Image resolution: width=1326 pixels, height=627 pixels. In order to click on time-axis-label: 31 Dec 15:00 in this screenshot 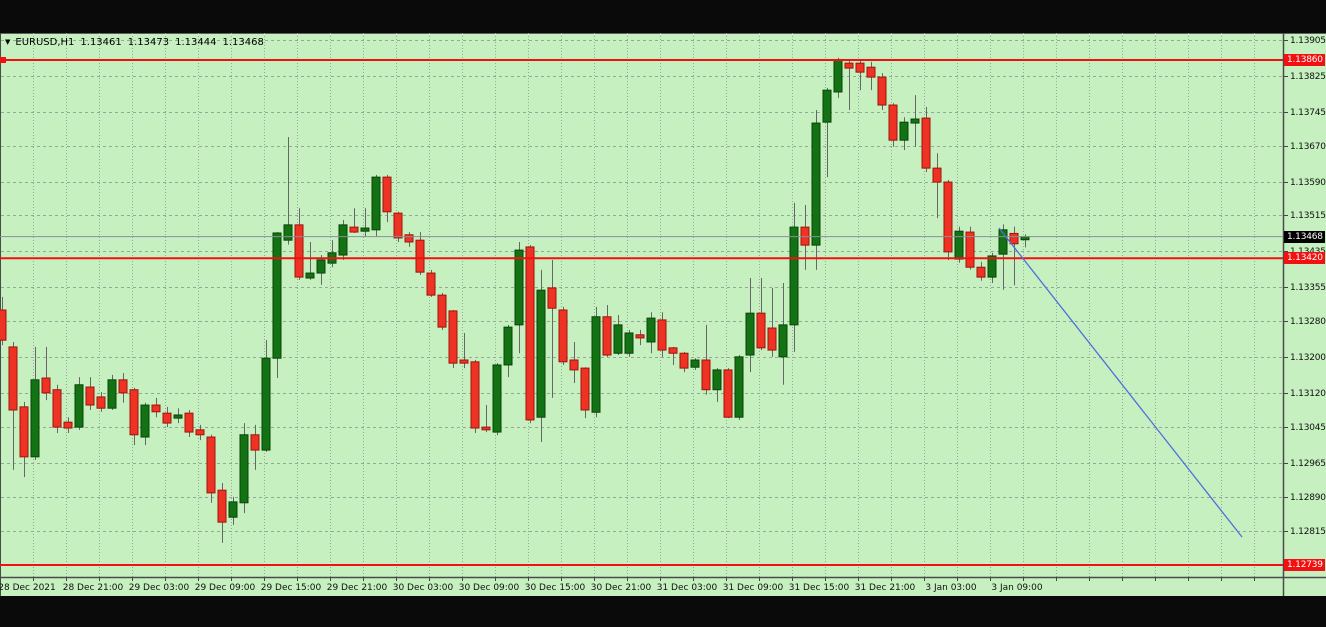, I will do `click(819, 588)`.